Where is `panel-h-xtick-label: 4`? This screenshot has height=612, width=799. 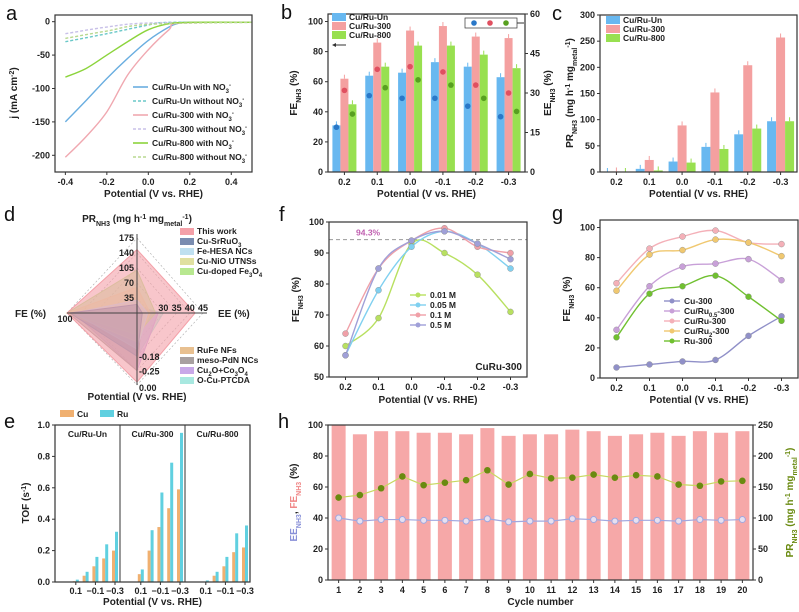
panel-h-xtick-label: 4 is located at coordinates (402, 590).